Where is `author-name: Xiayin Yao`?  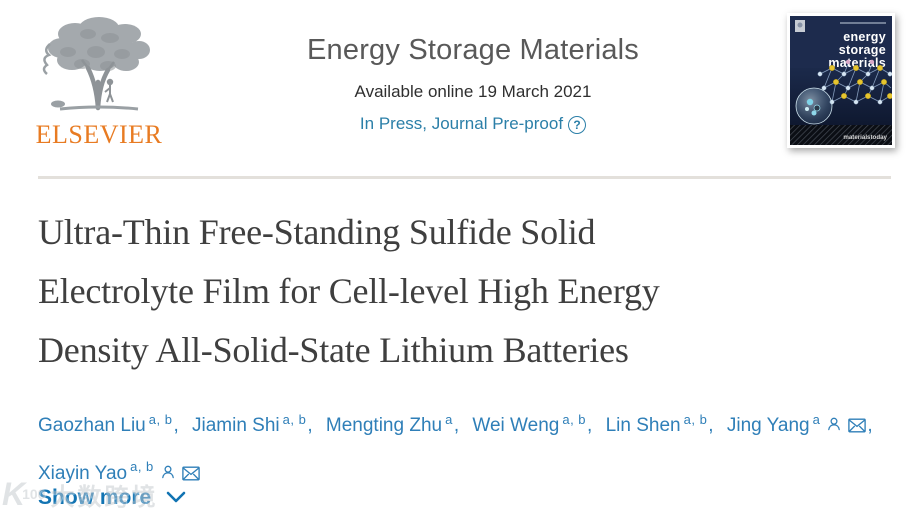 author-name: Xiayin Yao is located at coordinates (83, 473).